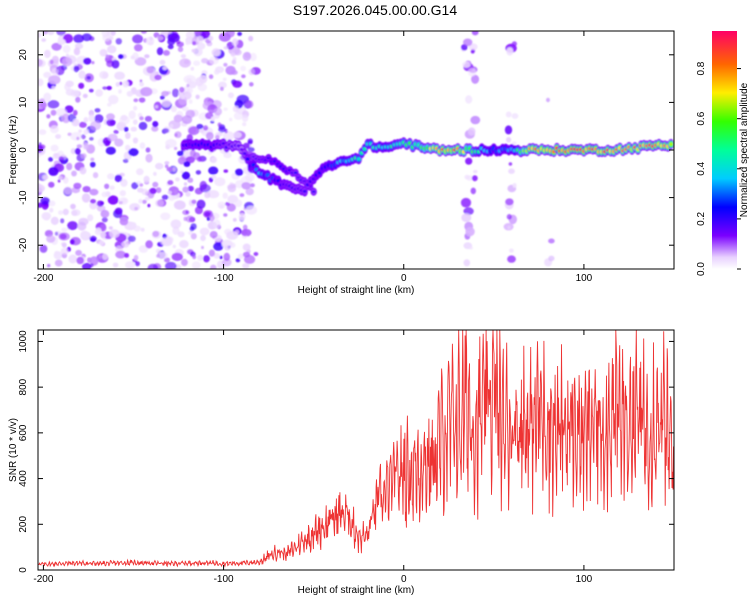  What do you see at coordinates (304, 191) in the screenshot?
I see `main-ridge-core` at bounding box center [304, 191].